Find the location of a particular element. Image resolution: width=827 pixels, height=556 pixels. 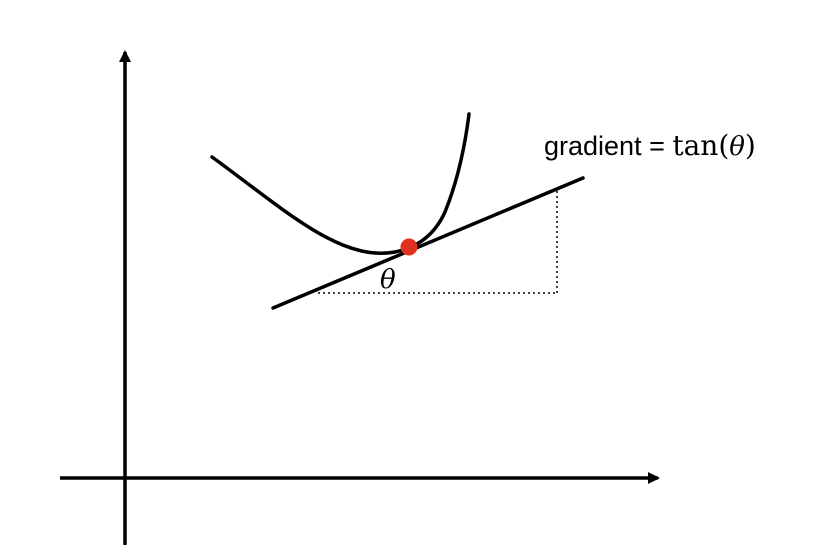

gradient-label: gradient = tan(θ) is located at coordinates (650, 145).